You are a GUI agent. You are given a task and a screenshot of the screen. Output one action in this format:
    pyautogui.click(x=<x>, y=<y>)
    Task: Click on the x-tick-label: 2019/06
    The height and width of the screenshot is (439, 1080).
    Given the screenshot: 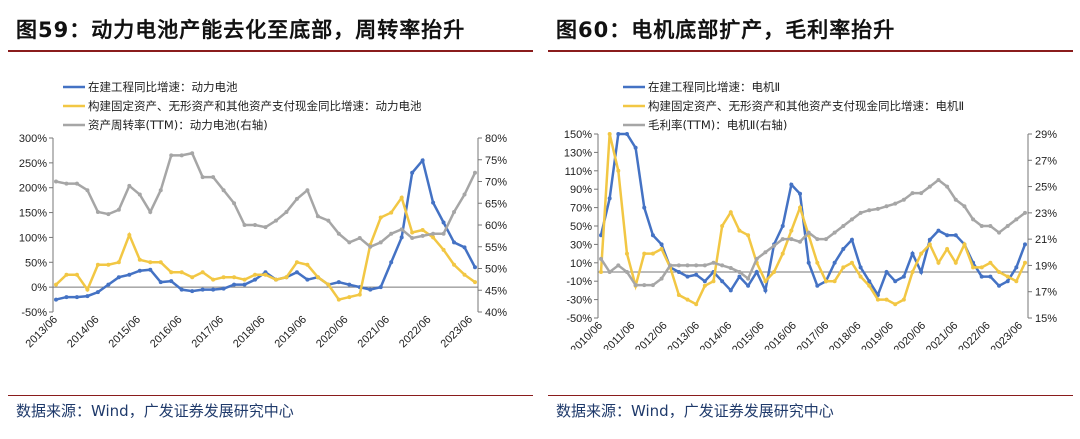 What is the action you would take?
    pyautogui.click(x=291, y=332)
    